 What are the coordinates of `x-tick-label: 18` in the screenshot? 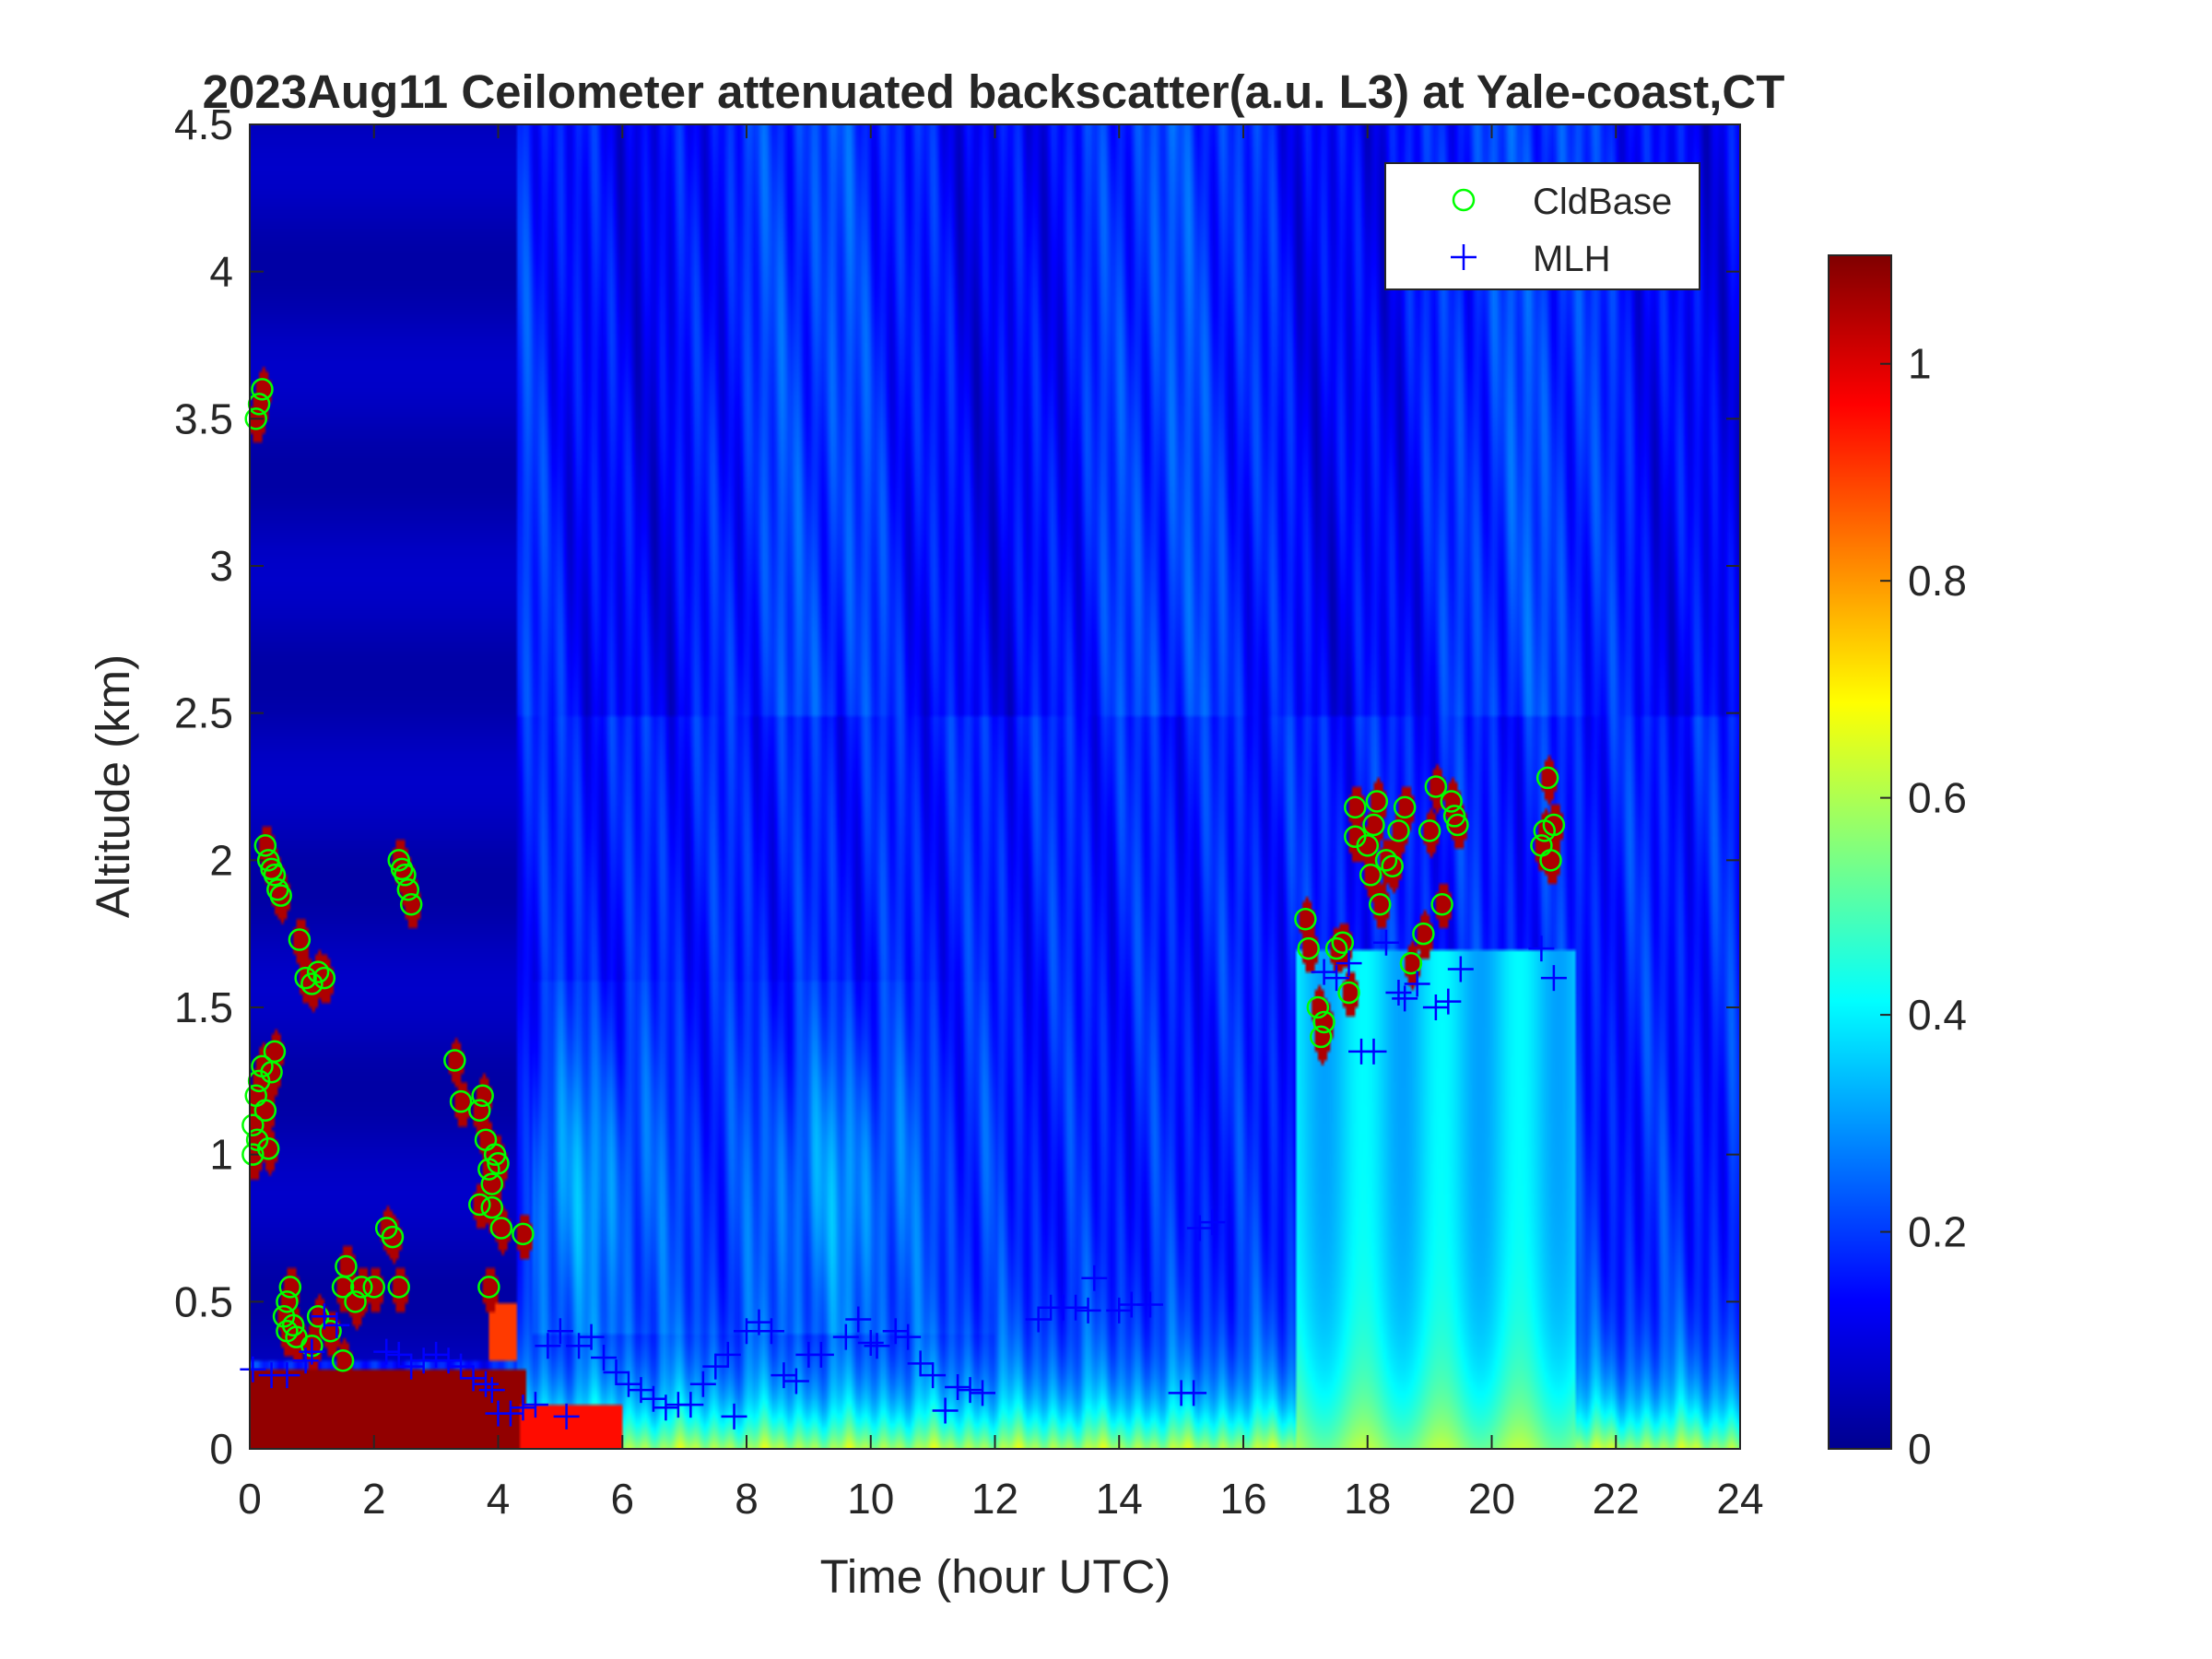 It's located at (1367, 1499).